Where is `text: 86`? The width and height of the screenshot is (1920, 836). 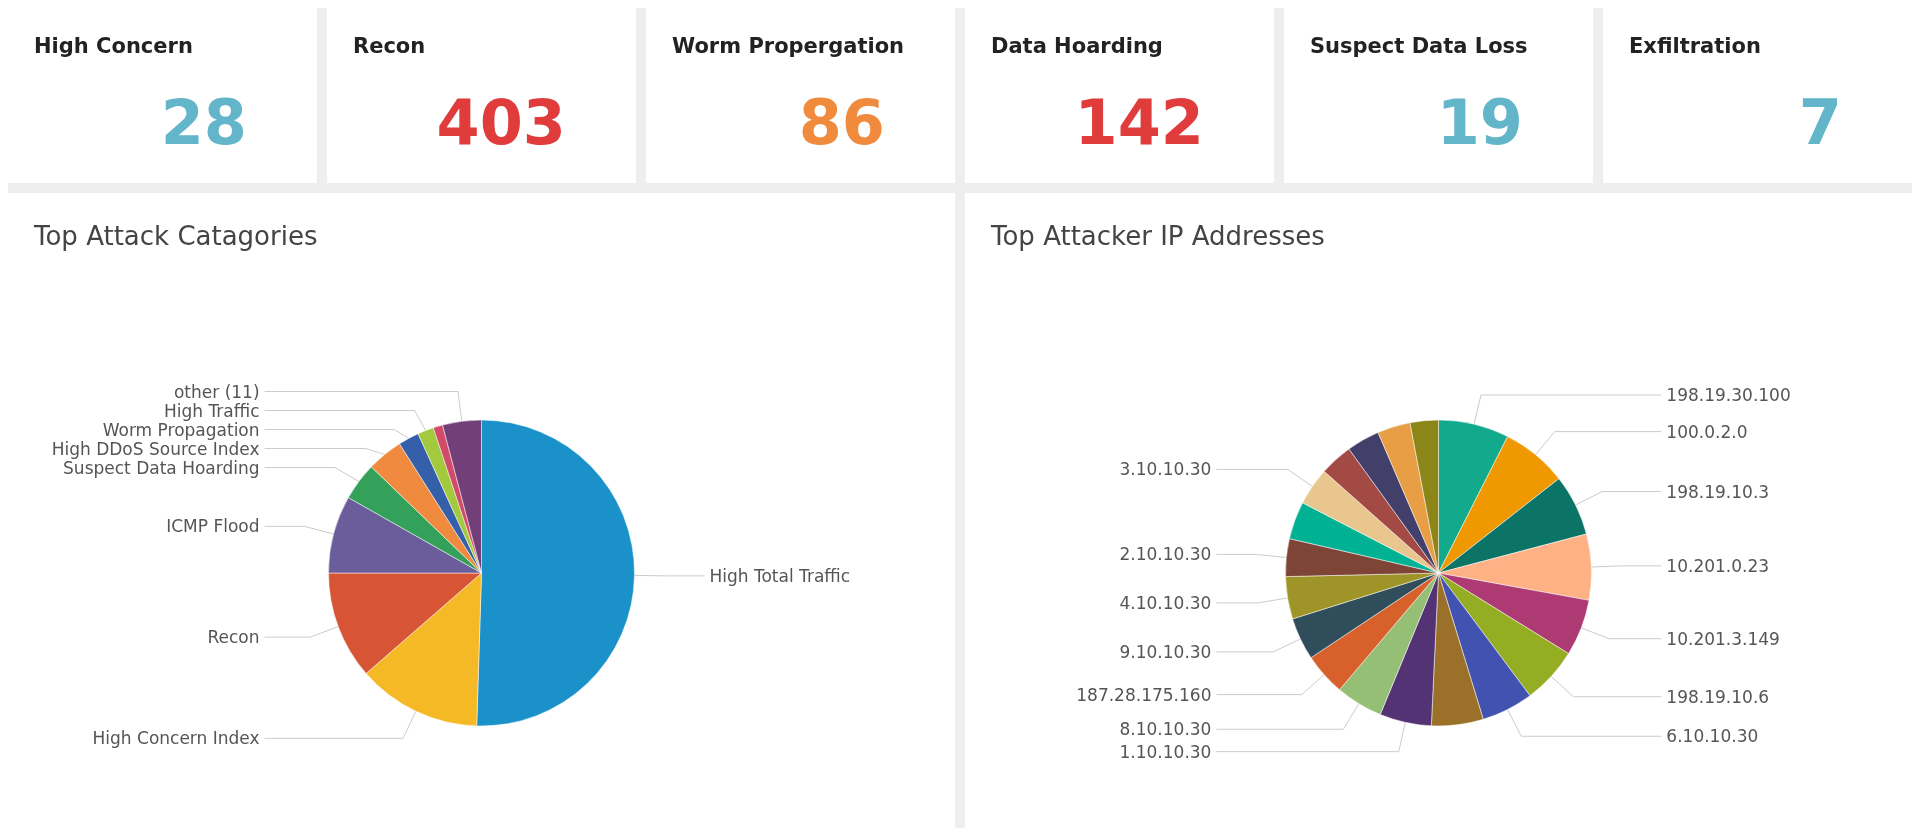
text: 86 is located at coordinates (841, 122).